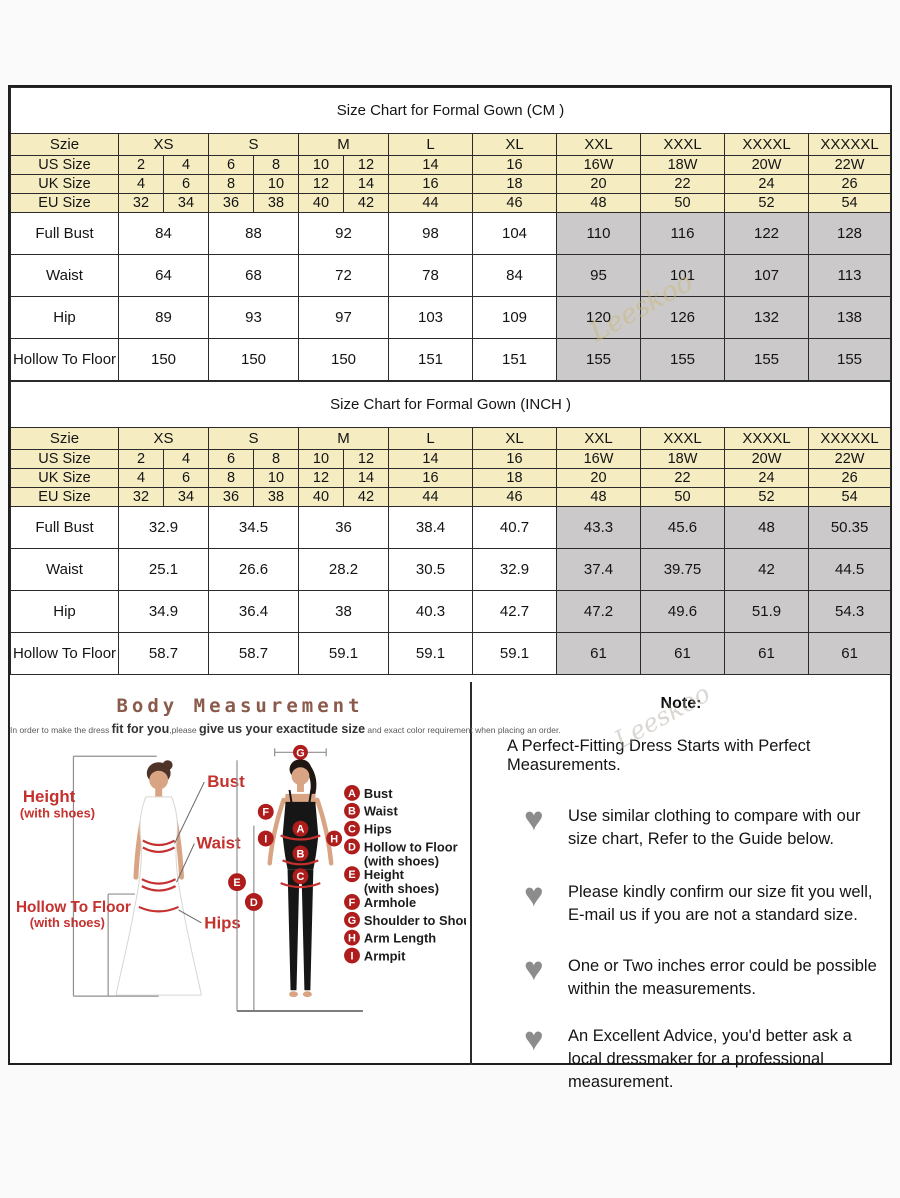  Describe the element at coordinates (351, 956) in the screenshot. I see `legend-letter: I` at that location.